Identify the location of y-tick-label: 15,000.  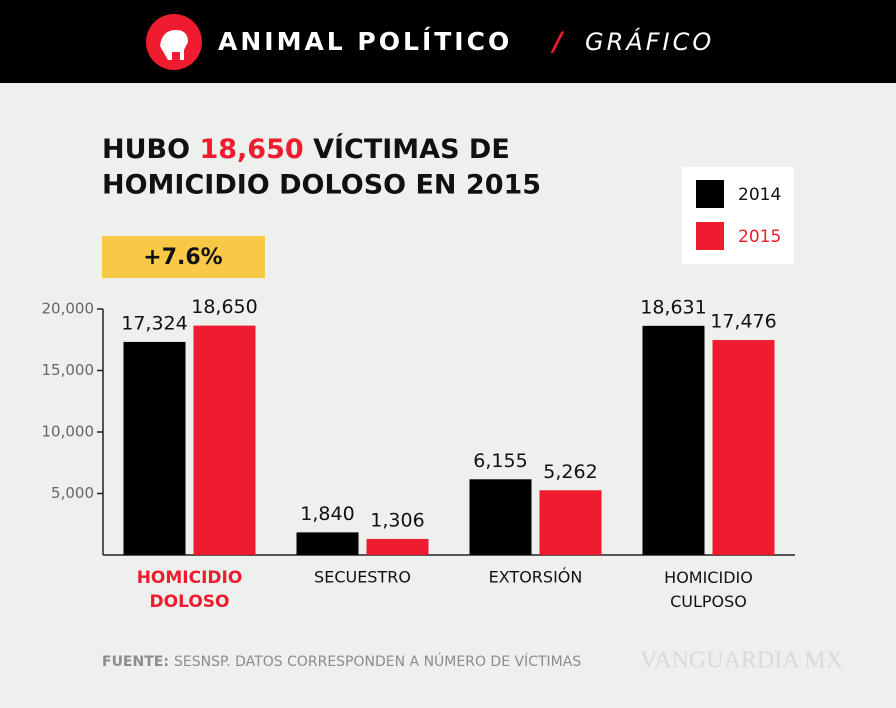
(68, 370).